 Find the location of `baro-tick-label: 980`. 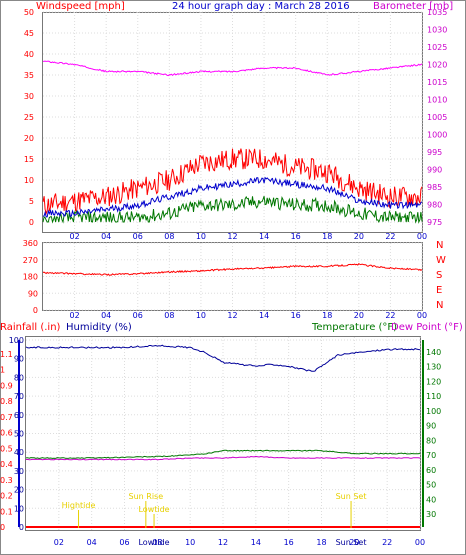

baro-tick-label: 980 is located at coordinates (434, 205).